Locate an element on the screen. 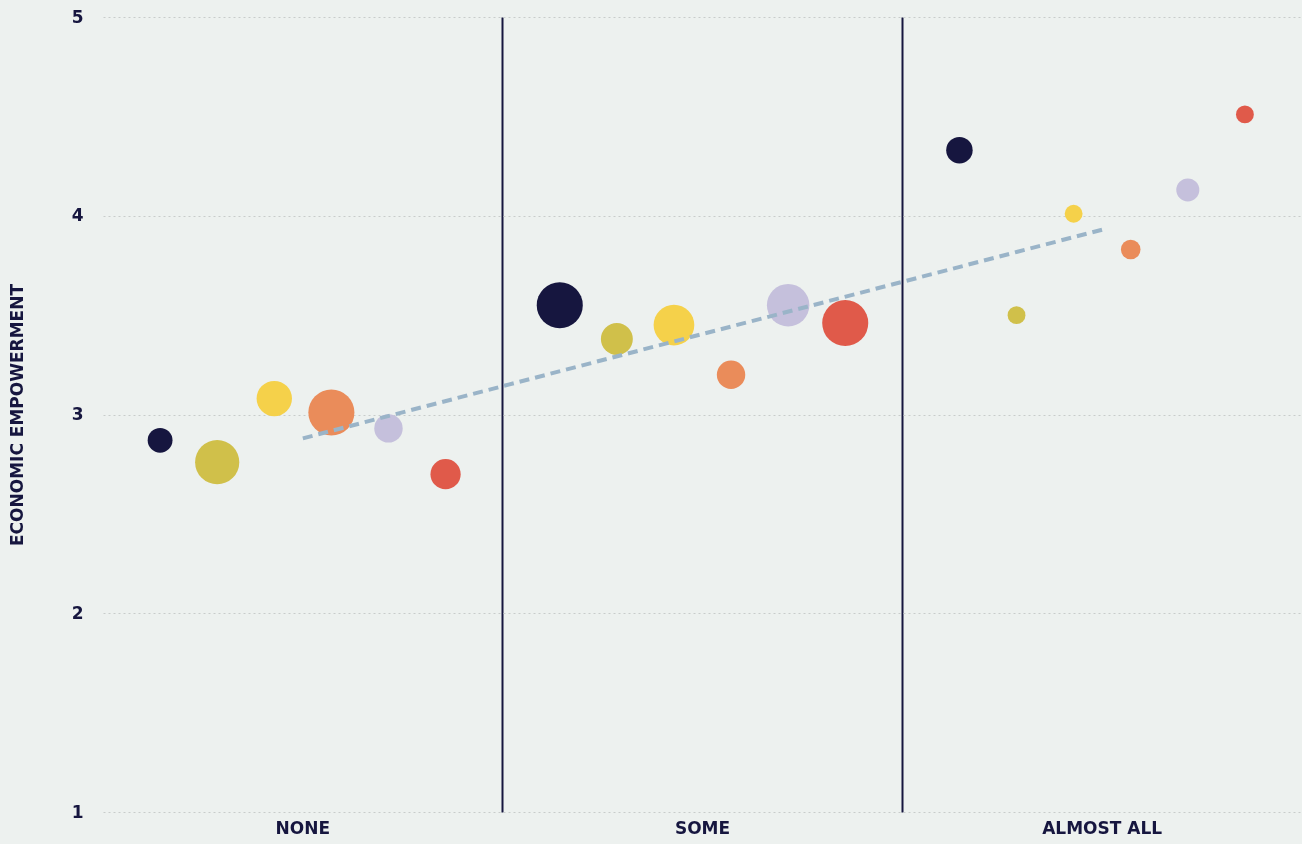 The height and width of the screenshot is (844, 1302). y-tick-label: 1 is located at coordinates (77, 811).